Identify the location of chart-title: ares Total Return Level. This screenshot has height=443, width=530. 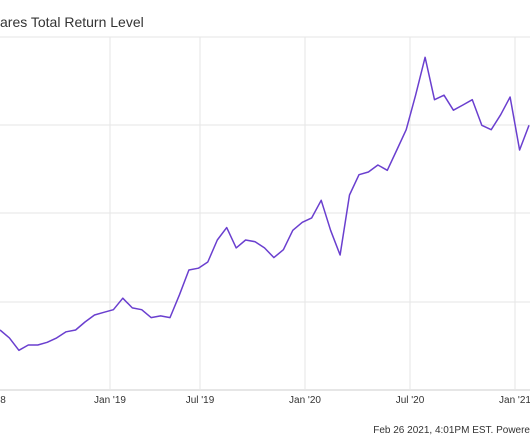
(72, 22).